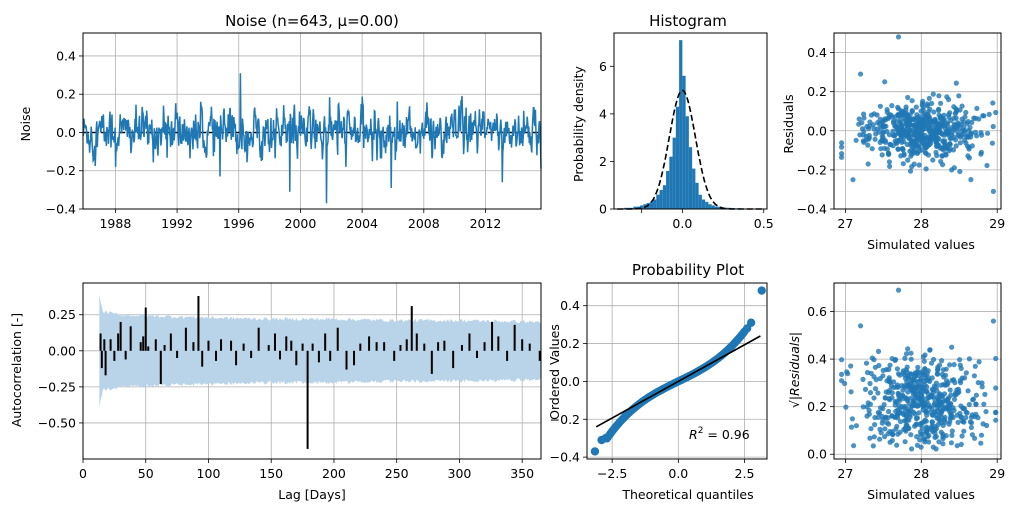  What do you see at coordinates (997, 223) in the screenshot?
I see `residuals-xtick-label: 29` at bounding box center [997, 223].